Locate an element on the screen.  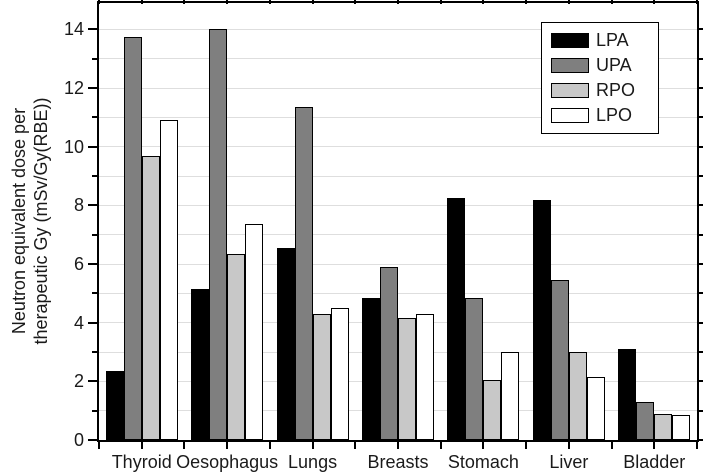
bar-upa-stomach is located at coordinates (474, 368).